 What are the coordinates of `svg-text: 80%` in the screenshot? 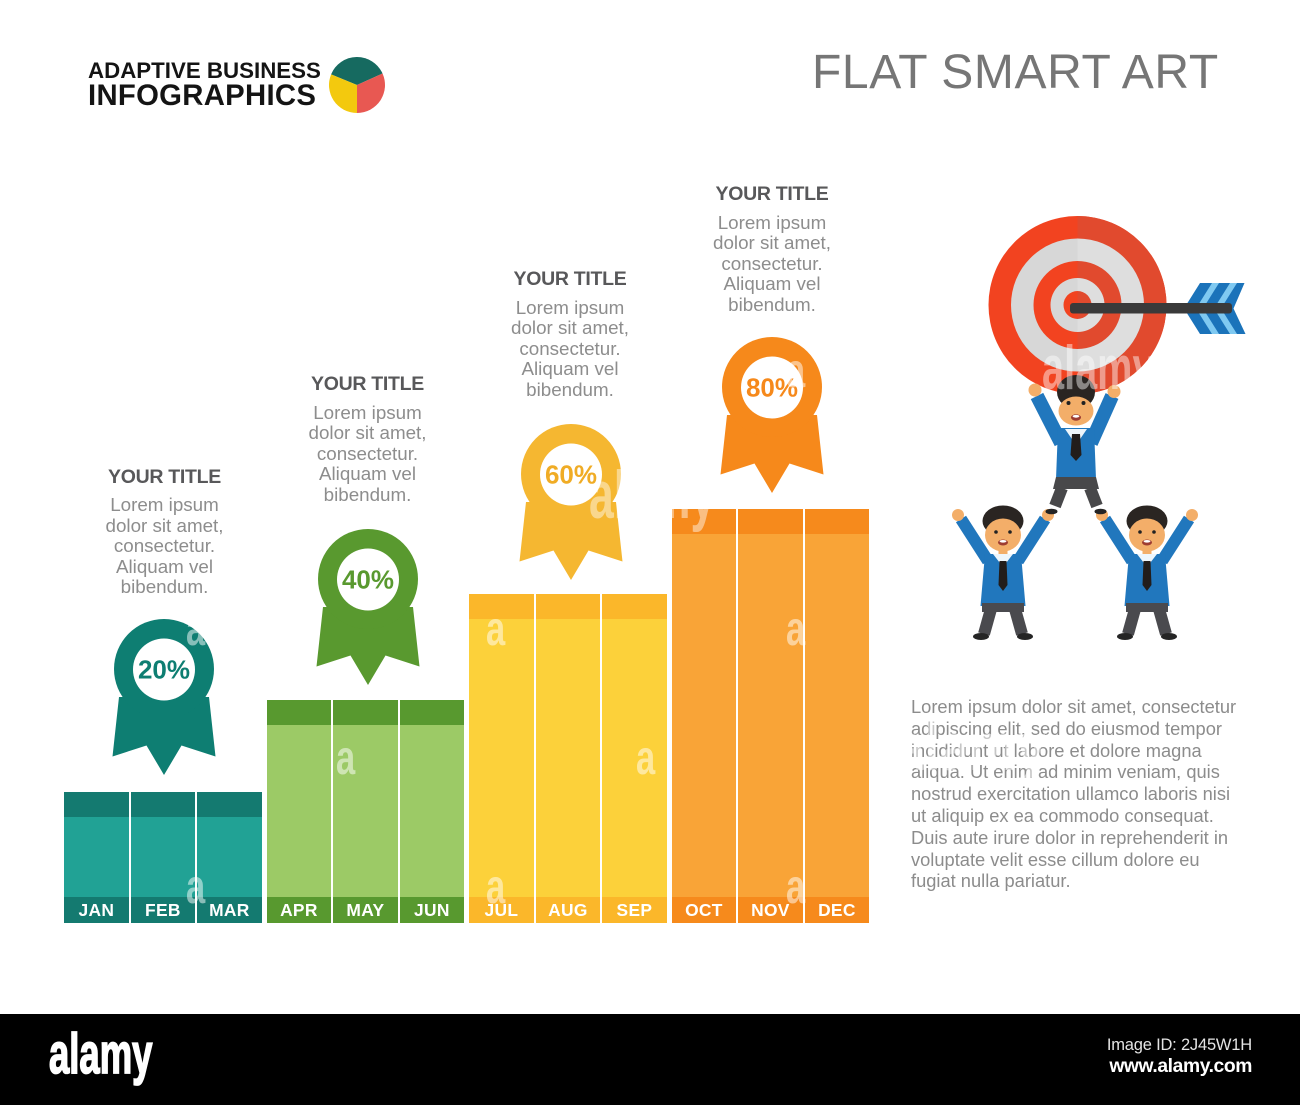 It's located at (772, 388).